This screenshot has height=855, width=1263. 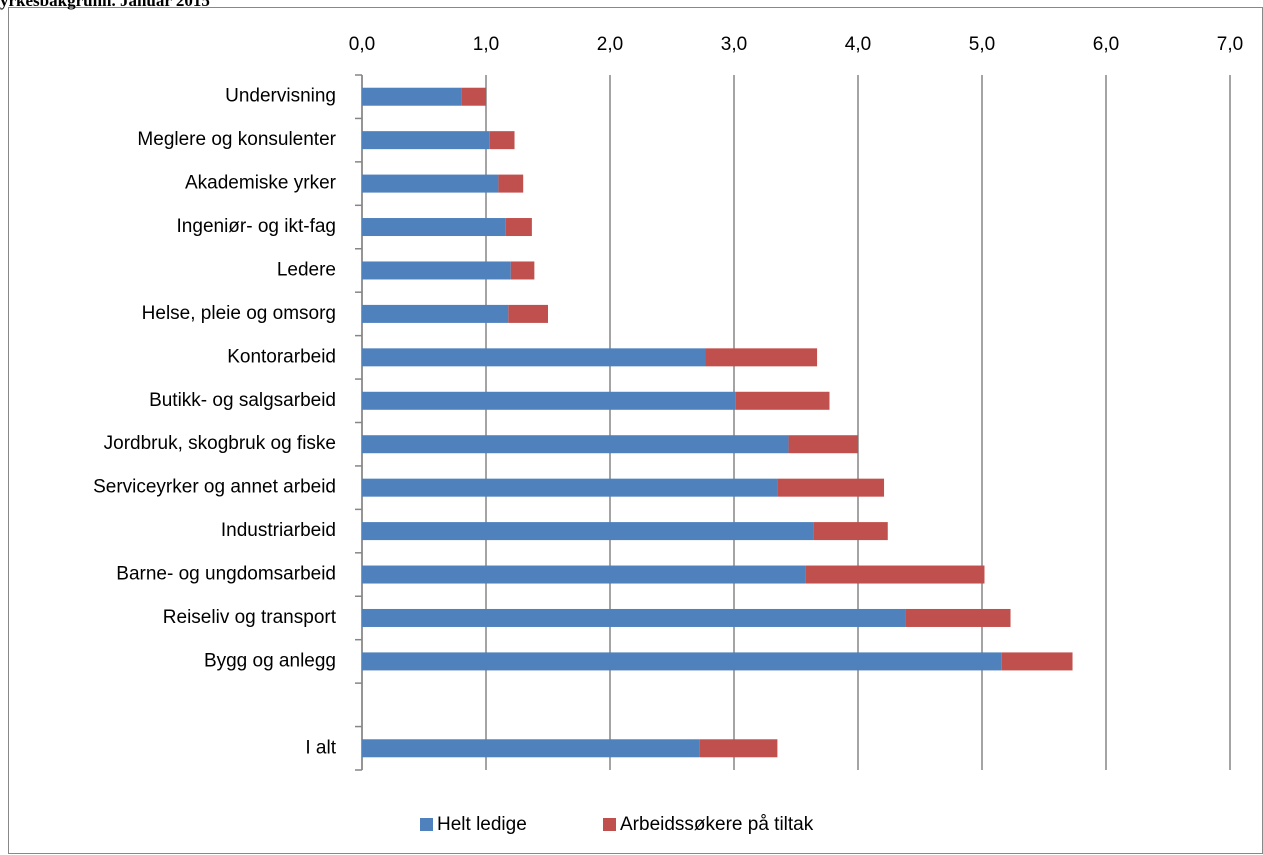 I want to click on y-tick-label: Bygg og anlegg, so click(x=270, y=660).